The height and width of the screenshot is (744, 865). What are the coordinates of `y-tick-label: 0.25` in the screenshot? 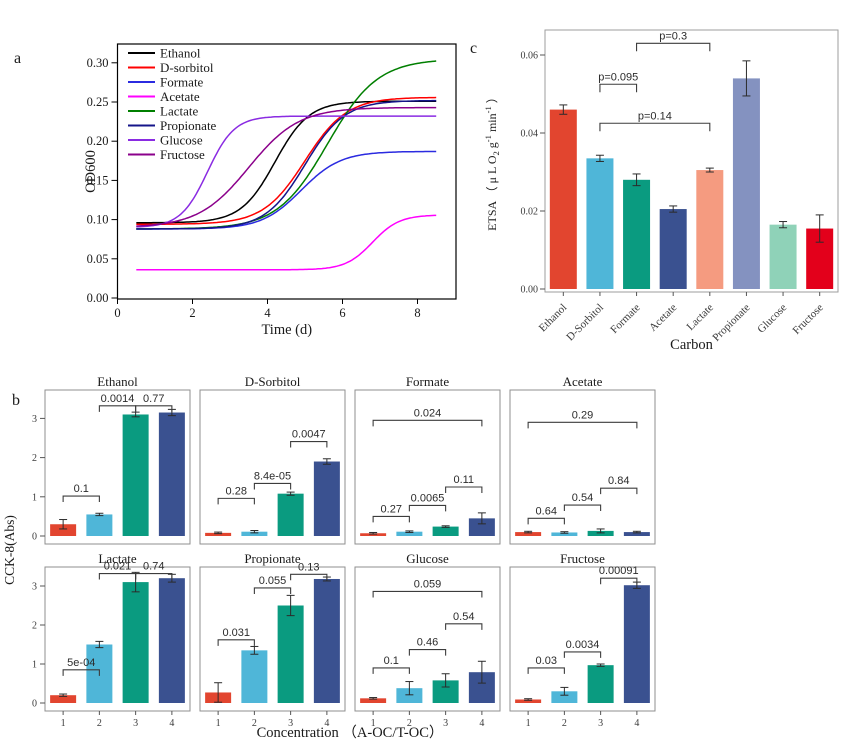 It's located at (98, 102).